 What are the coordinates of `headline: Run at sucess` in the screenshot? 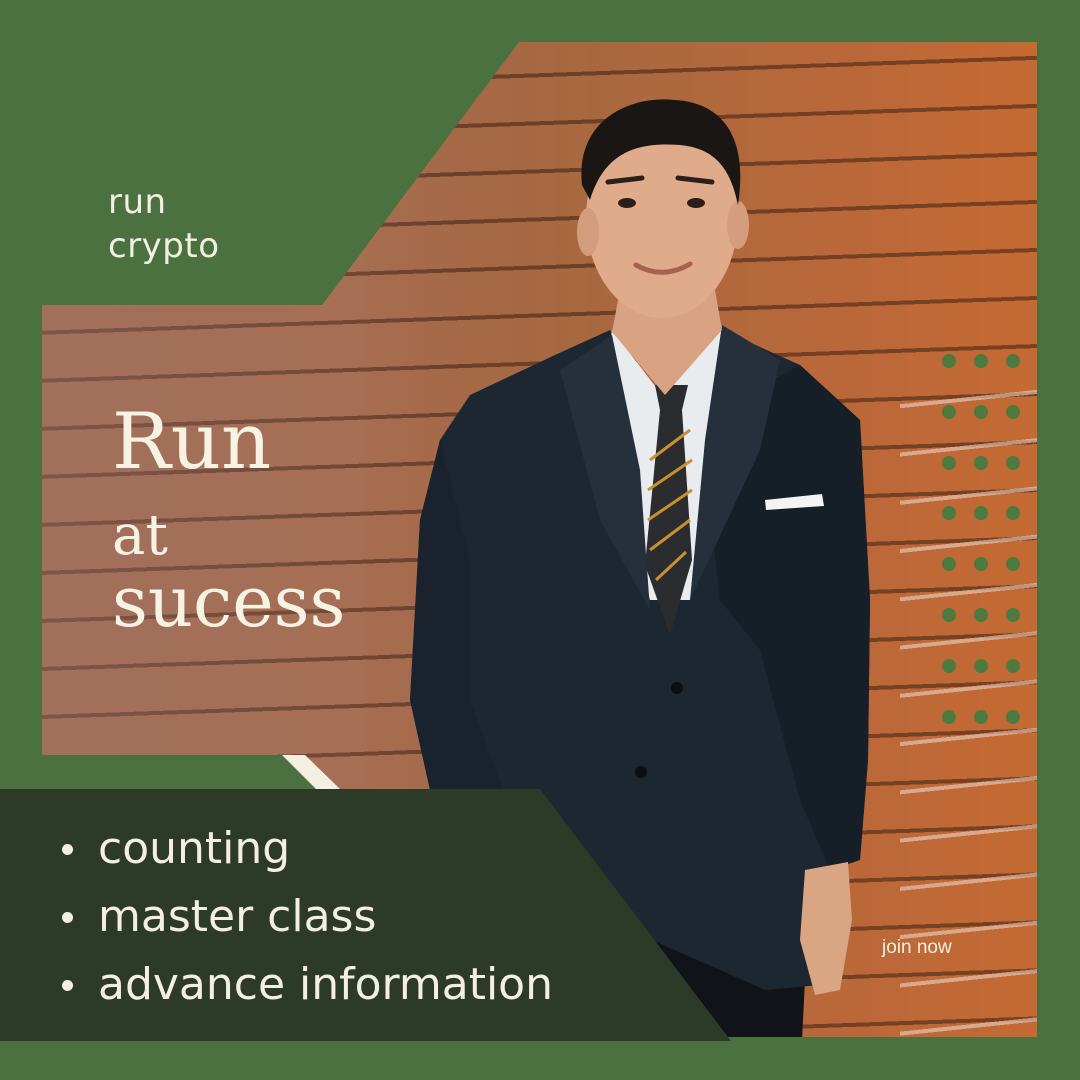 It's located at (228, 515).